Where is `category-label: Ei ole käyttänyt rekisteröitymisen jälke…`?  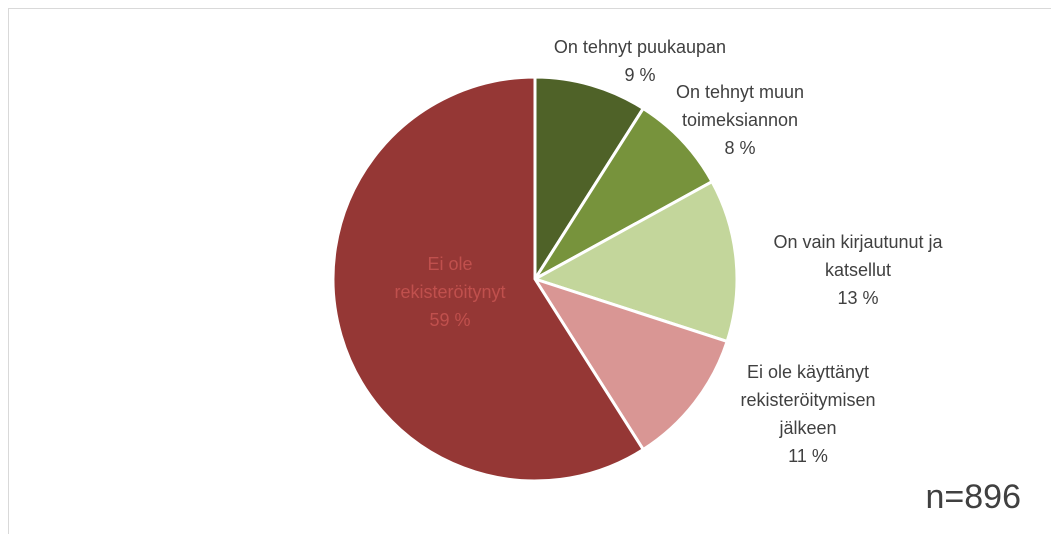 category-label: Ei ole käyttänyt rekisteröitymisen jälke… is located at coordinates (808, 400).